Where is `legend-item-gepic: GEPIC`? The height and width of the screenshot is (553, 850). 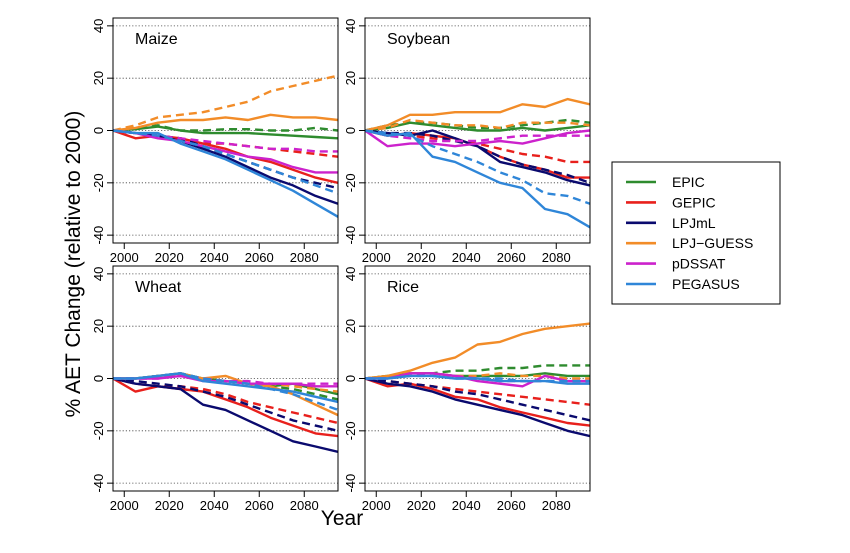 legend-item-gepic: GEPIC is located at coordinates (671, 202).